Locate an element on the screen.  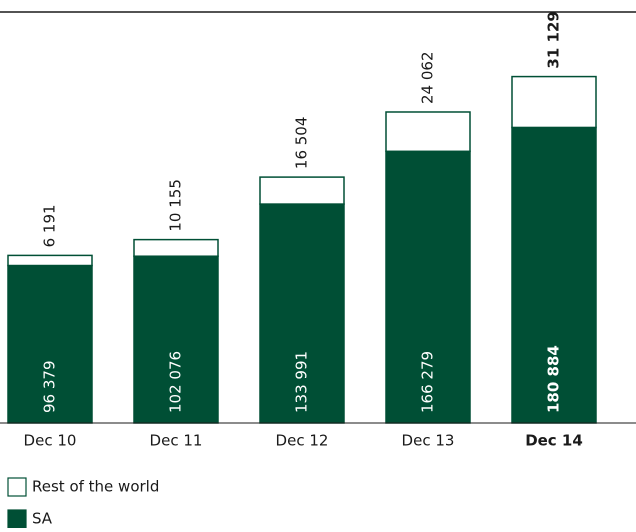
value-label: 31 129 is located at coordinates (554, 39).